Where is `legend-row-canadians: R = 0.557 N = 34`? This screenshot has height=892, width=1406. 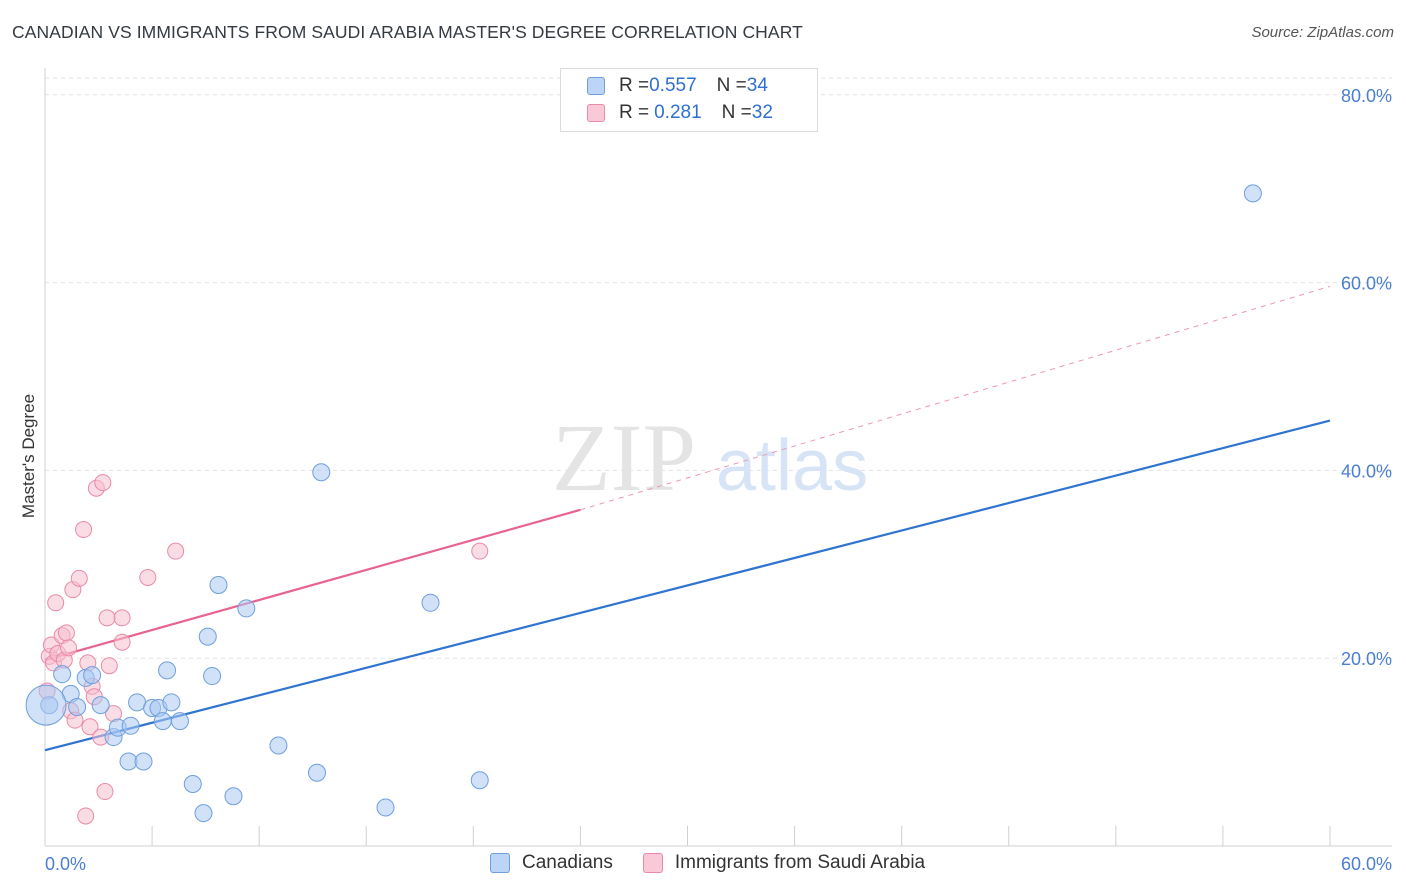 legend-row-canadians: R = 0.557 N = 34 is located at coordinates (677, 86).